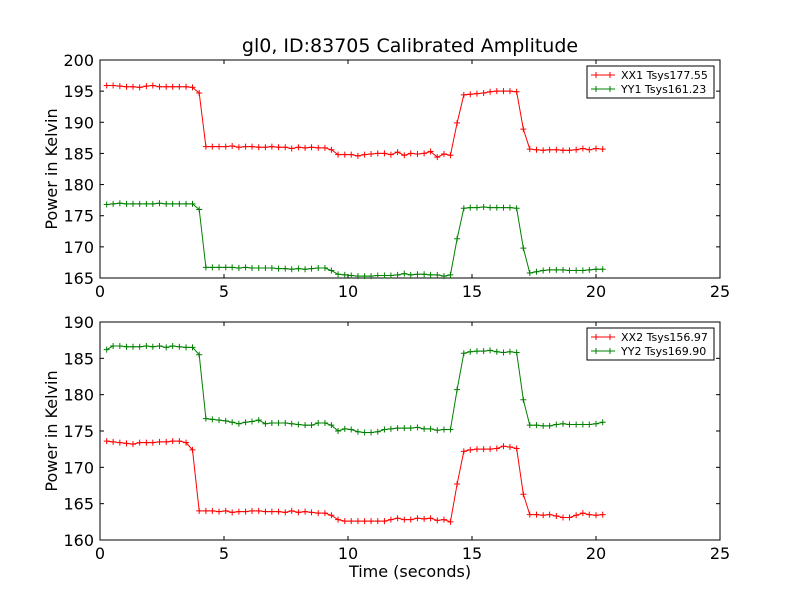 This screenshot has height=600, width=800. What do you see at coordinates (78, 358) in the screenshot?
I see `y-tick-label: 185` at bounding box center [78, 358].